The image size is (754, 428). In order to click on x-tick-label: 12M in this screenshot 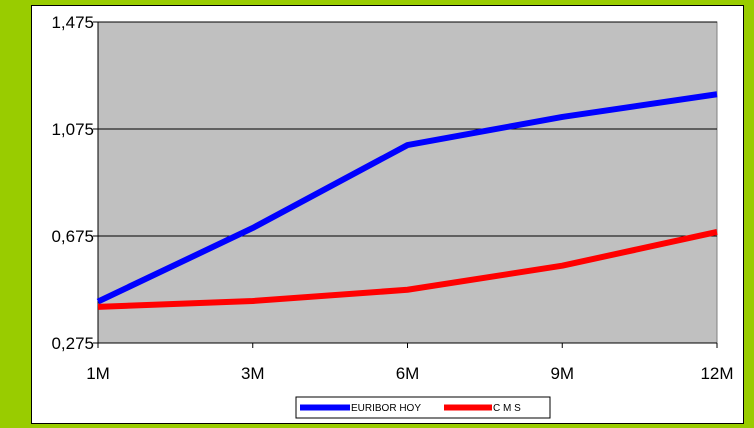, I will do `click(716, 373)`.